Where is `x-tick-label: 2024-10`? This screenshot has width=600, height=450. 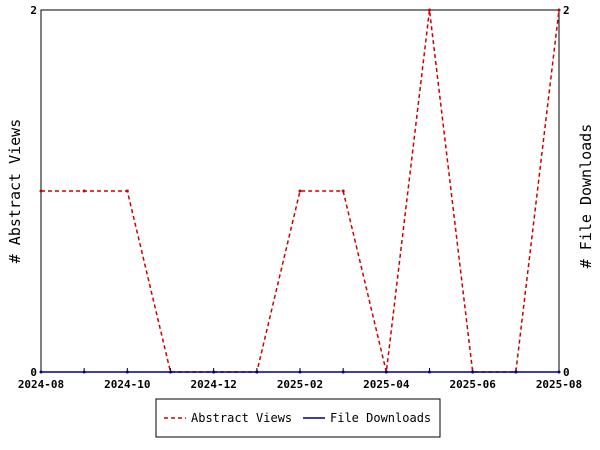
x-tick-label: 2024-10 is located at coordinates (127, 384).